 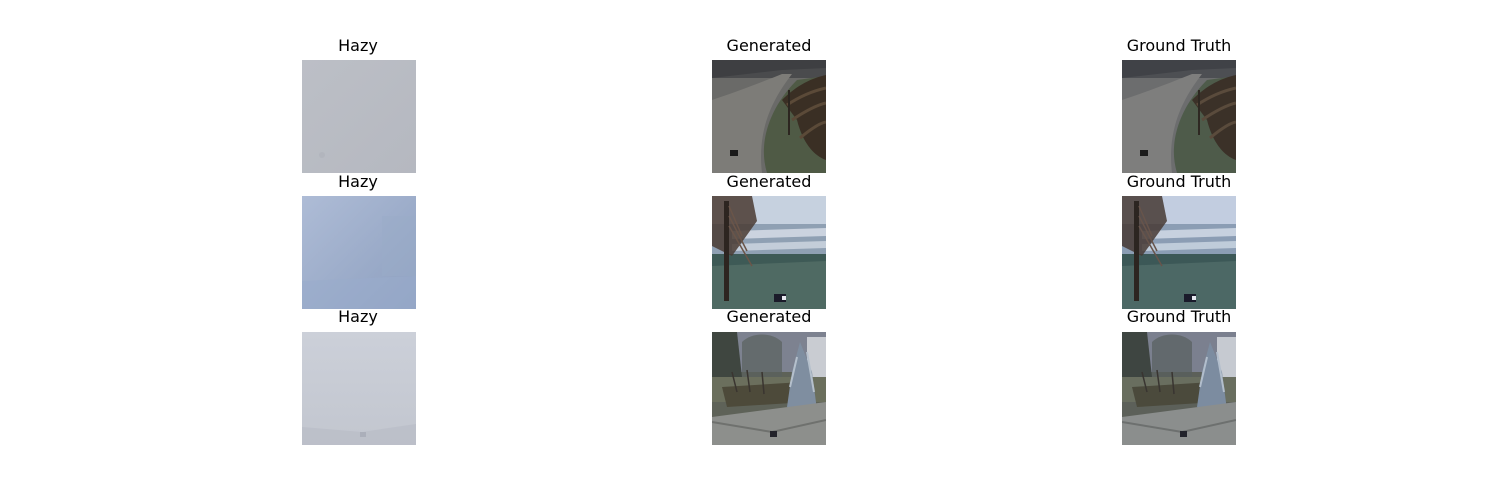 I want to click on panel-title-hazy-1: Hazy, so click(x=358, y=45).